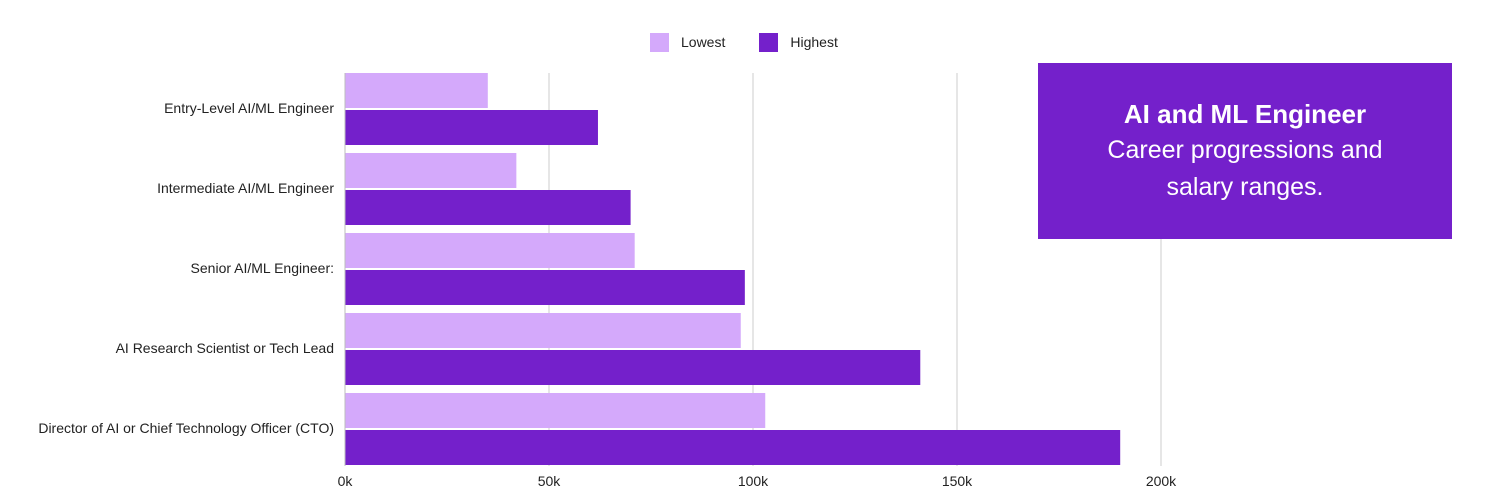 This screenshot has width=1500, height=500. Describe the element at coordinates (769, 42) in the screenshot. I see `legend-swatch-highest` at that location.